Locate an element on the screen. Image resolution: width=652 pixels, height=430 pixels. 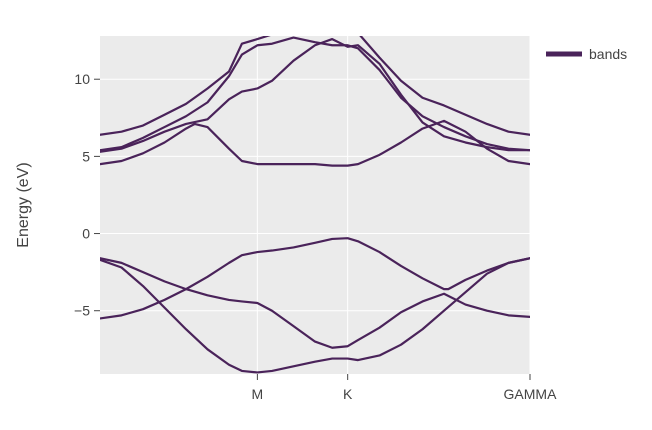
y-tick-label: 0 is located at coordinates (86, 234).